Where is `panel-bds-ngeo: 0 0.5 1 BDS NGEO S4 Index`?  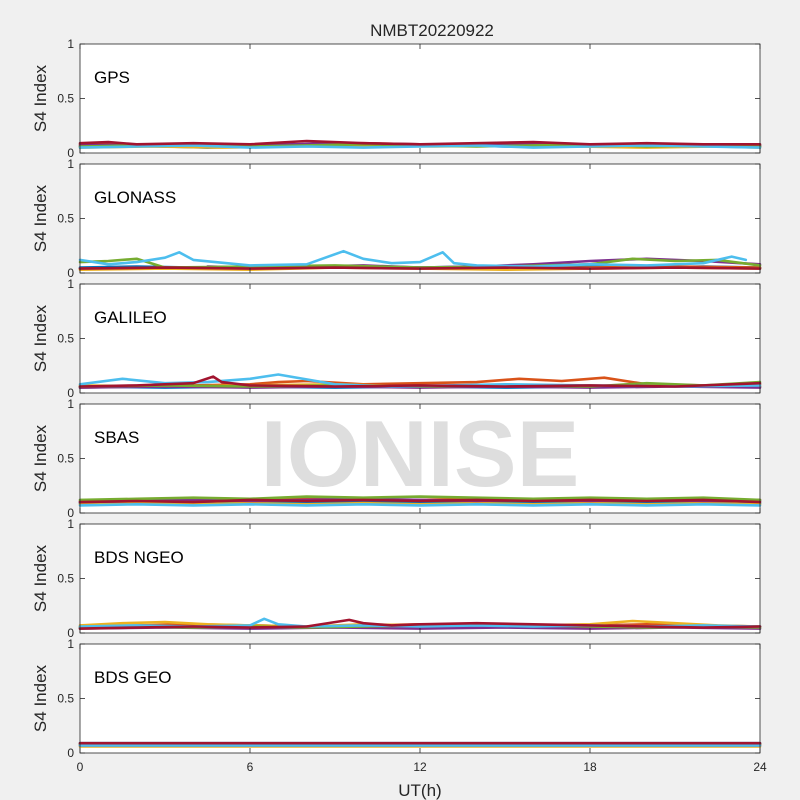
panel-bds-ngeo: 0 0.5 1 BDS NGEO S4 Index is located at coordinates (396, 578).